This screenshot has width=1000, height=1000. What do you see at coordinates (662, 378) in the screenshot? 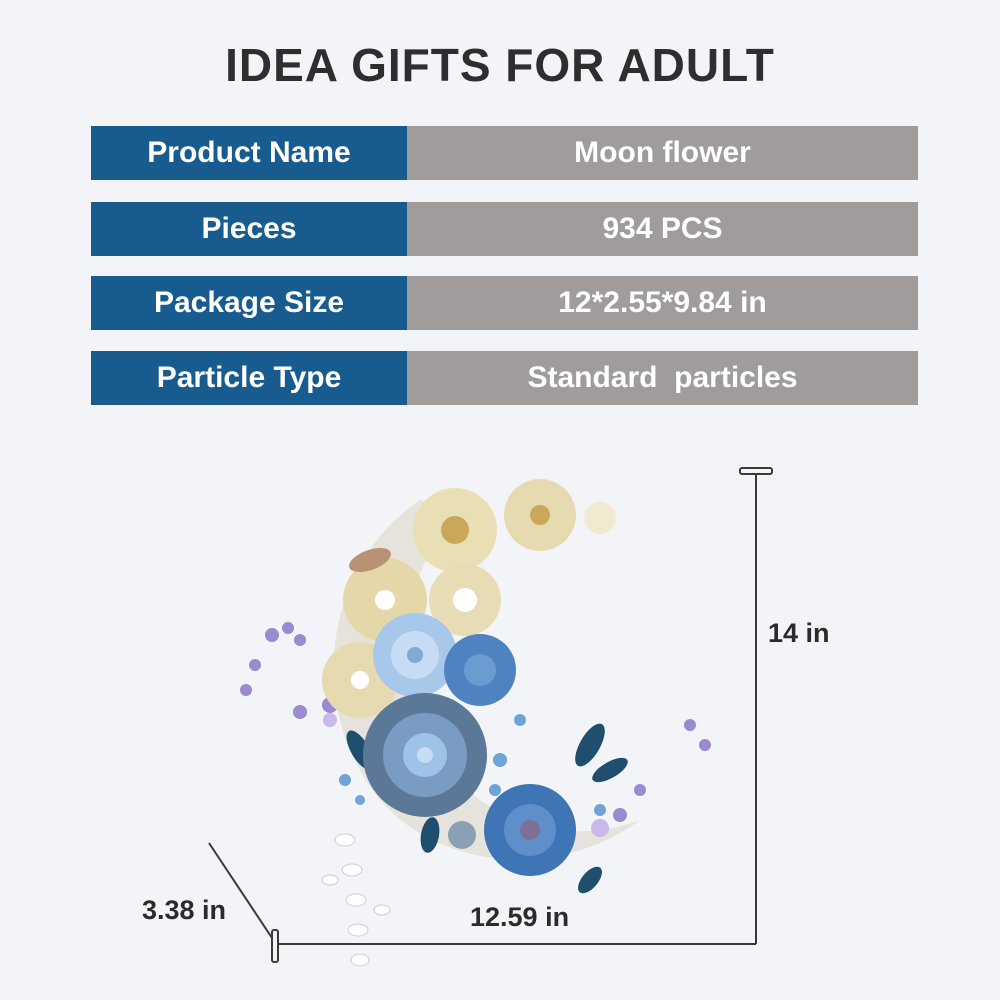
I see `spec-value: Standard particles` at bounding box center [662, 378].